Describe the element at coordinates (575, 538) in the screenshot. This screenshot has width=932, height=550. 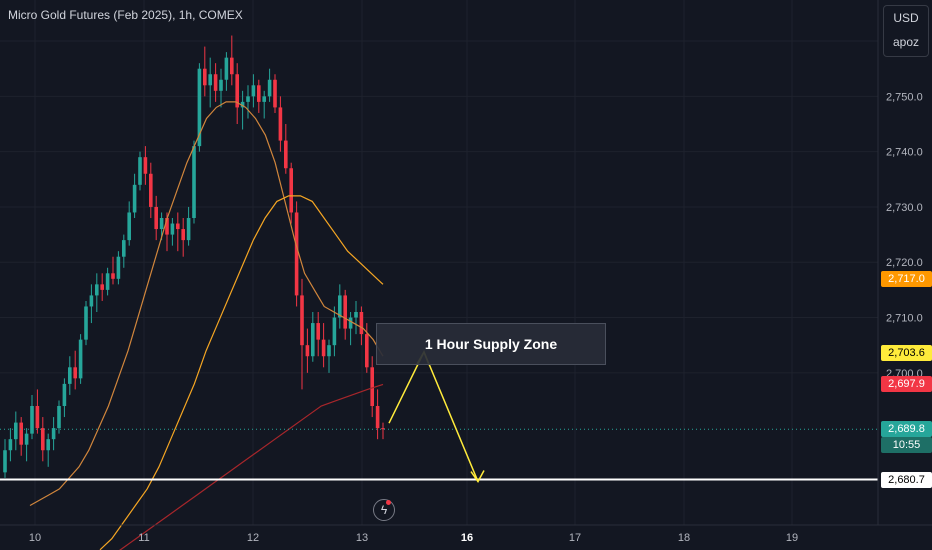
I see `x-tick-label: 17` at that location.